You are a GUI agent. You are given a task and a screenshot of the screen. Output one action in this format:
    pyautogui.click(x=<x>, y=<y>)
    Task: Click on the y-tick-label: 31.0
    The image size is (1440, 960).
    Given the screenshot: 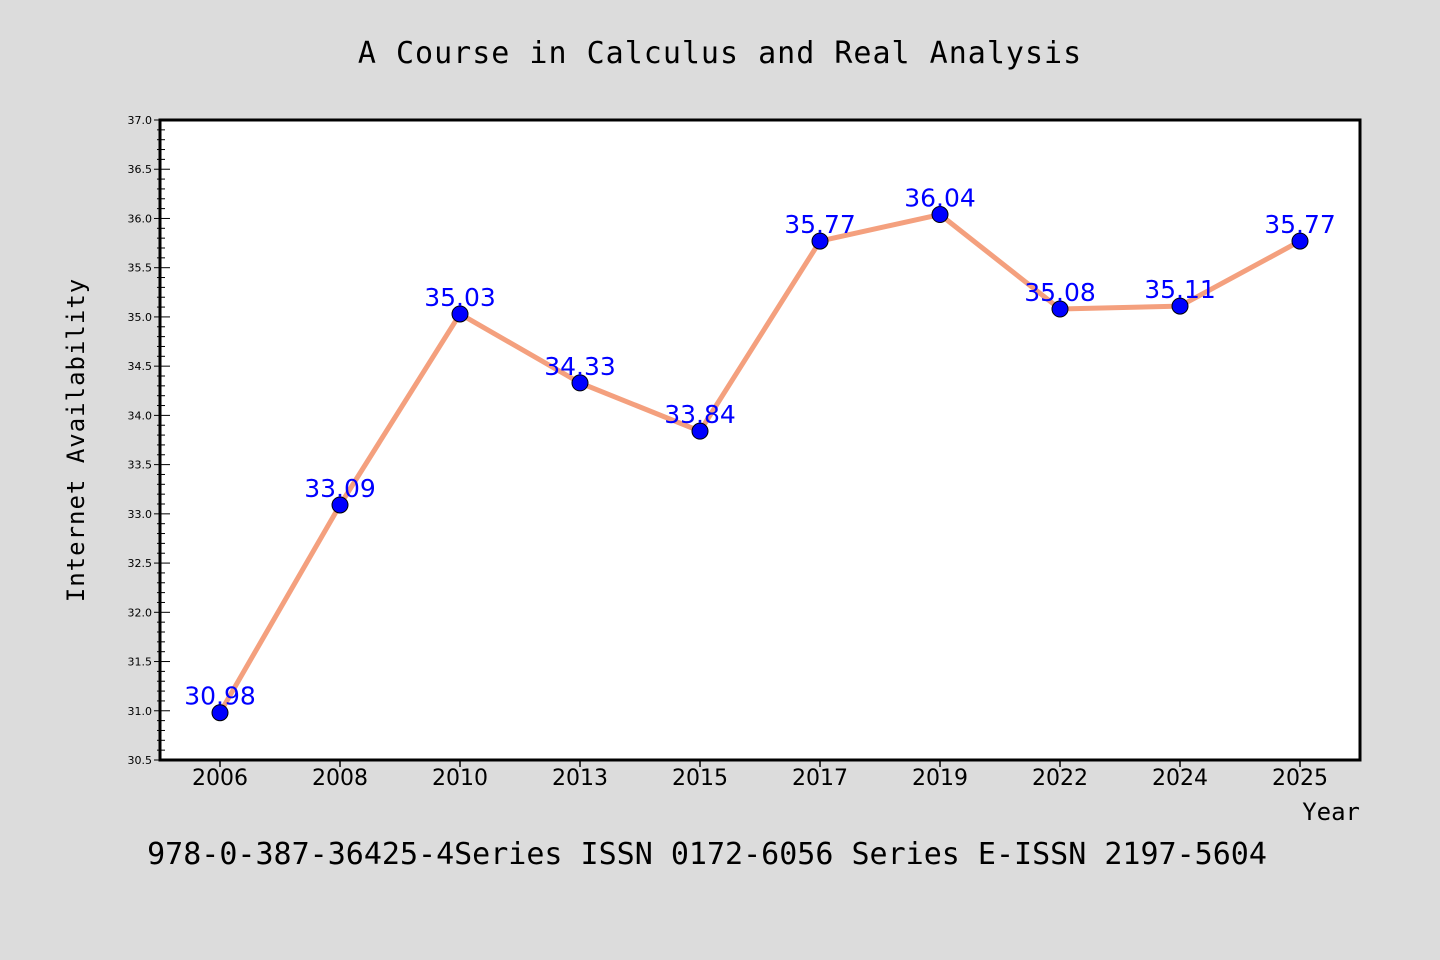 What is the action you would take?
    pyautogui.click(x=140, y=711)
    